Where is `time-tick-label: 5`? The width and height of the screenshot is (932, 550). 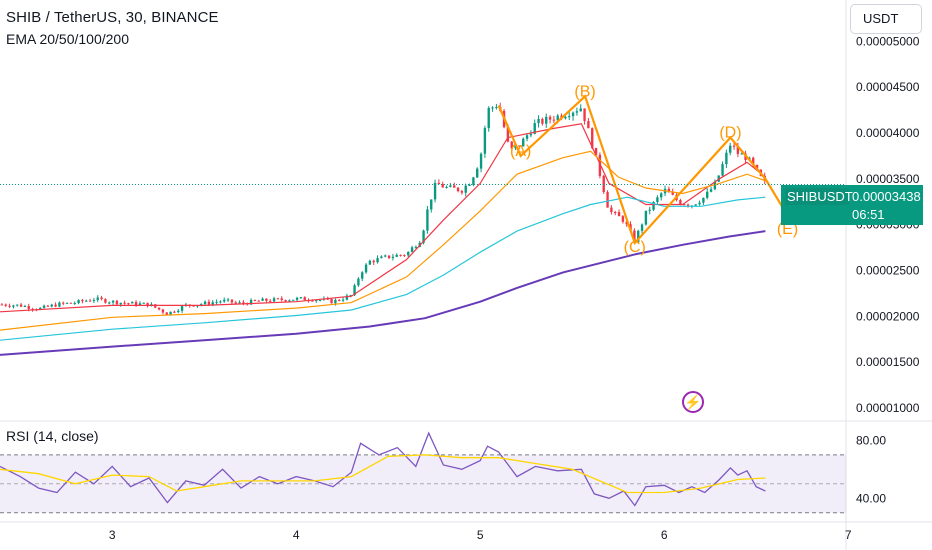 time-tick-label: 5 is located at coordinates (480, 535).